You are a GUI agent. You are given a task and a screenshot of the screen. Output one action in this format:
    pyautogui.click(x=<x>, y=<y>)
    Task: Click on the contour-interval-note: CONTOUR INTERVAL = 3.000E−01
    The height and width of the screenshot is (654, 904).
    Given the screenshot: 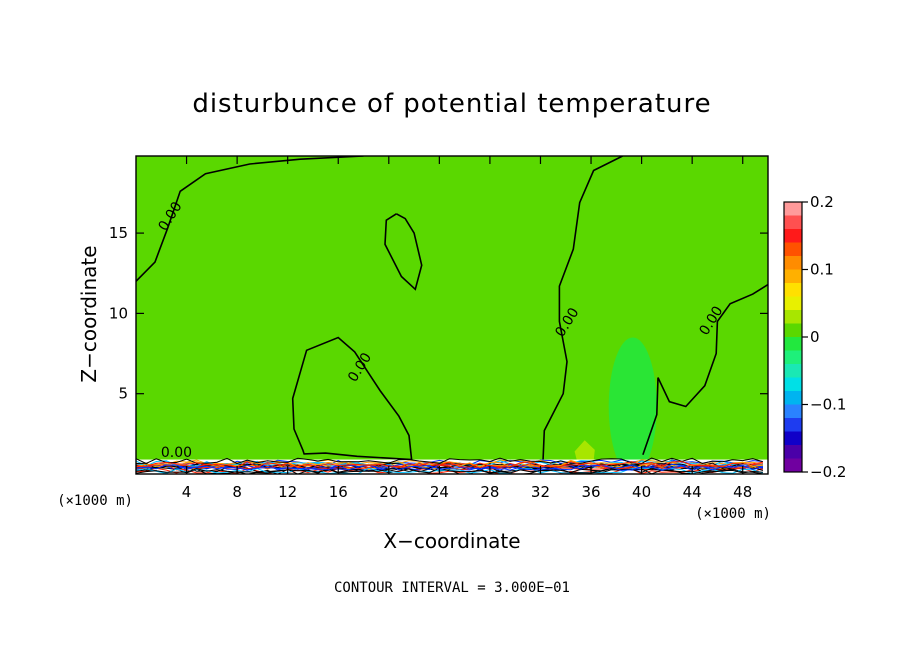 What is the action you would take?
    pyautogui.click(x=452, y=588)
    